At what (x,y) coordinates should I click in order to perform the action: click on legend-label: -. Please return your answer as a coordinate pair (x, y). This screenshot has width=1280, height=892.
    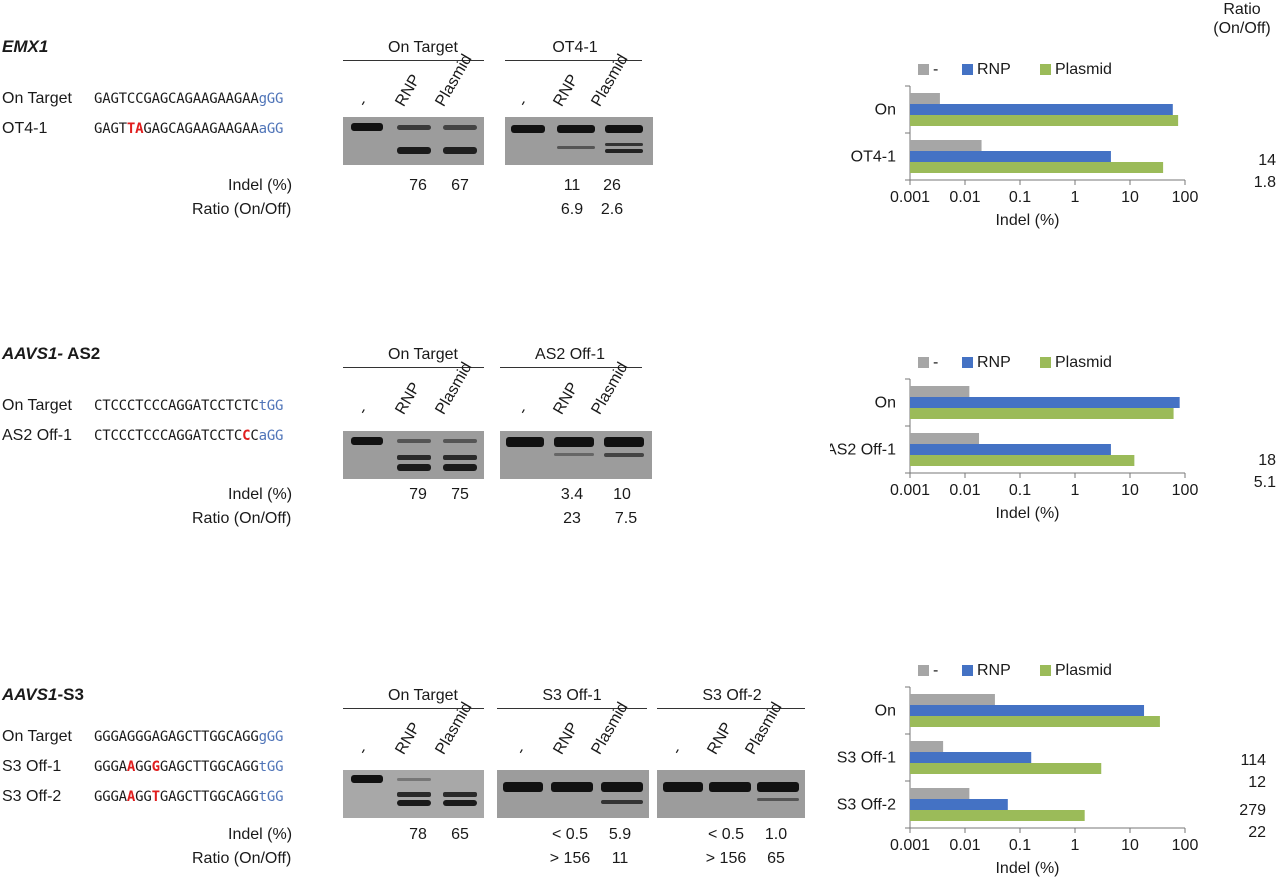
    Looking at the image, I should click on (935, 69).